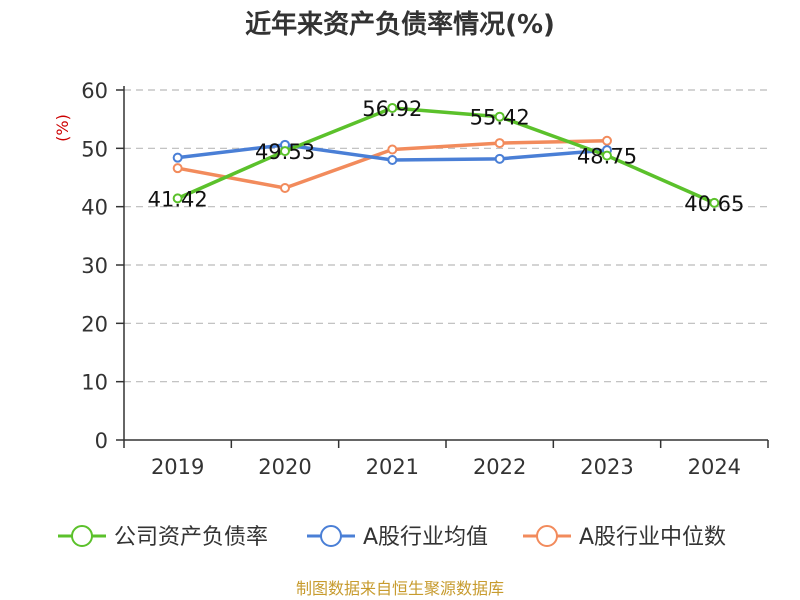  Describe the element at coordinates (425, 537) in the screenshot. I see `legend-label: A股行业均值` at that location.